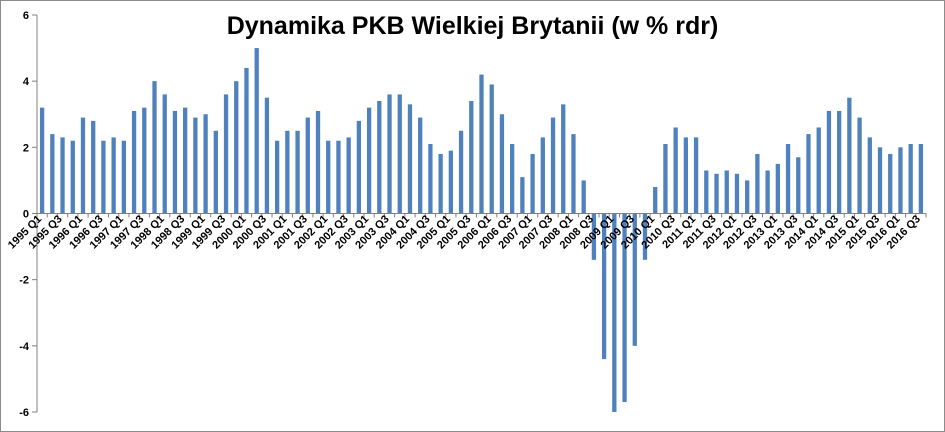 The height and width of the screenshot is (432, 945). What do you see at coordinates (24, 281) in the screenshot?
I see `y-tick-label: -2` at bounding box center [24, 281].